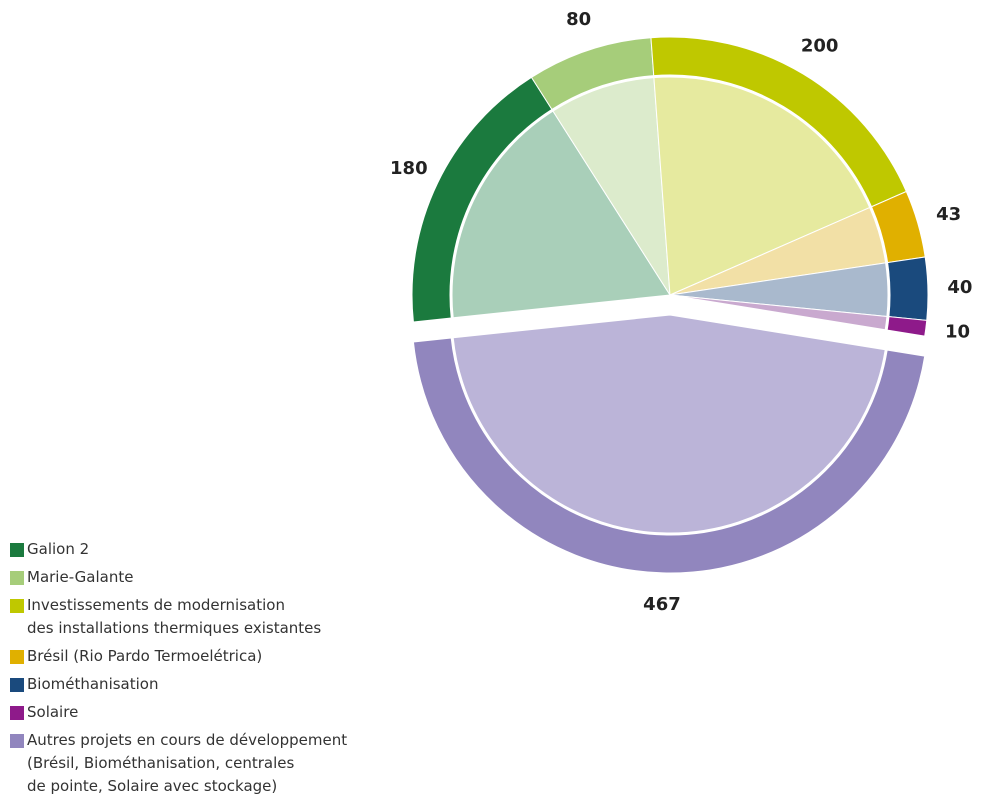  I want to click on legend-item: Solaire, so click(178, 712).